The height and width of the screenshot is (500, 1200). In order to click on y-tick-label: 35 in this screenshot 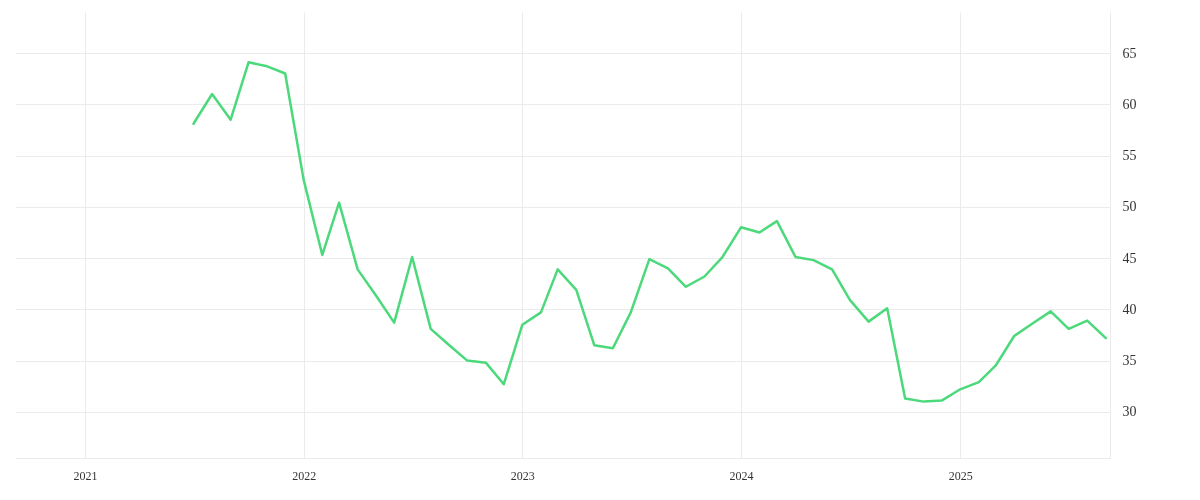, I will do `click(1129, 361)`.